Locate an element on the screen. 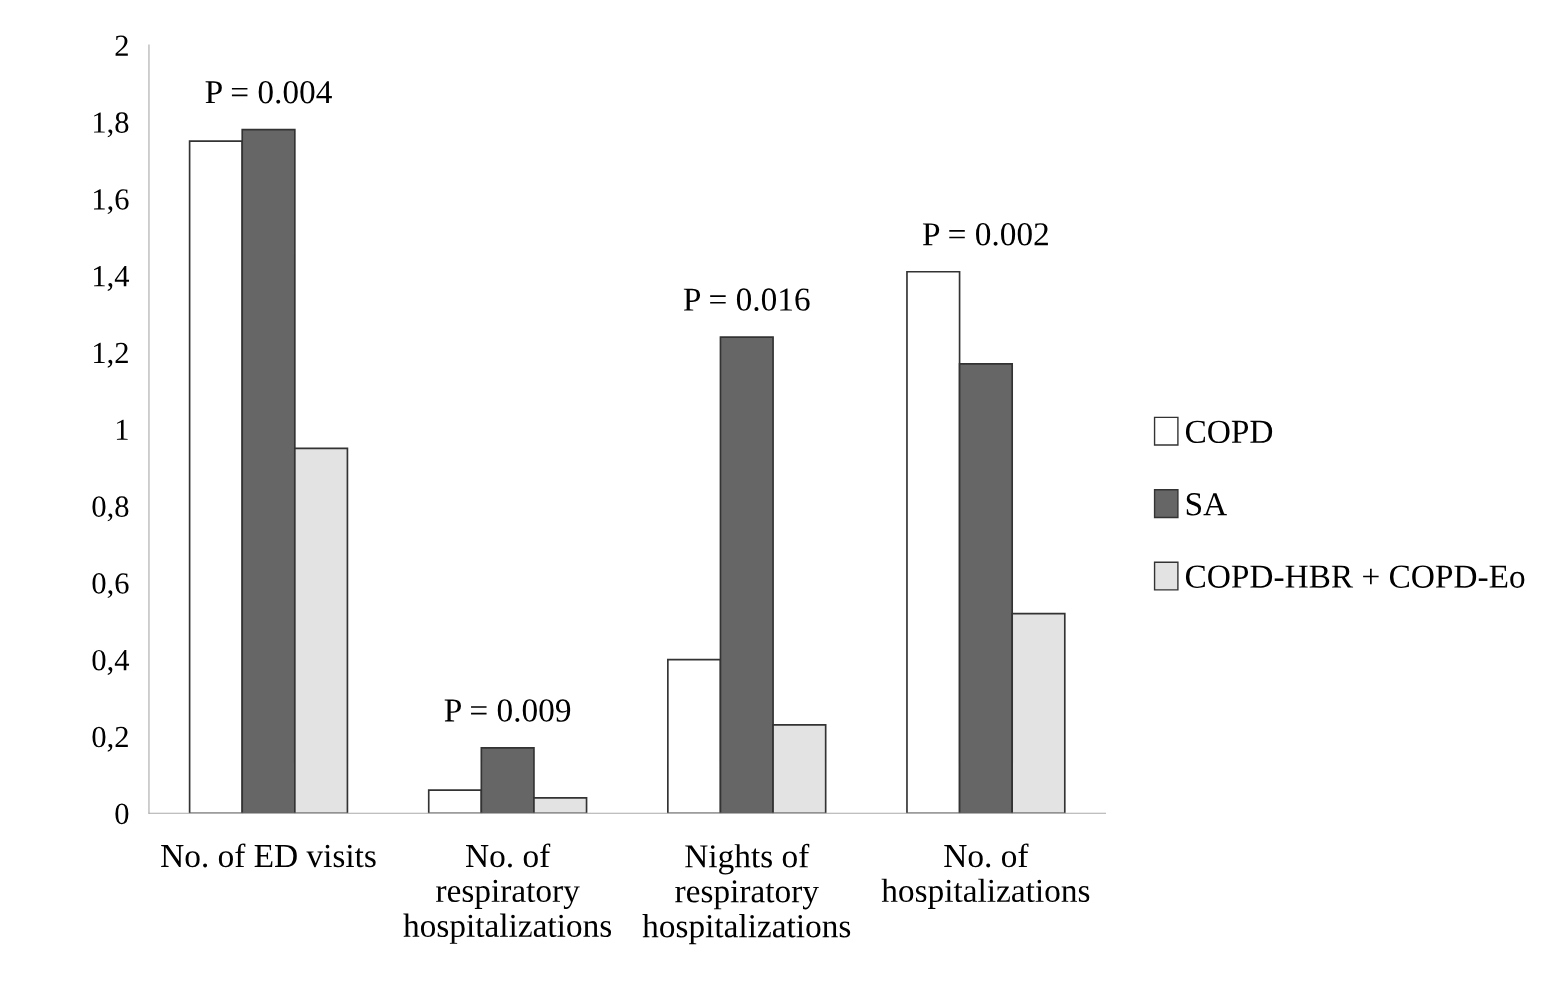 The image size is (1568, 1004). y-tick-label: 1,8 is located at coordinates (111, 125).